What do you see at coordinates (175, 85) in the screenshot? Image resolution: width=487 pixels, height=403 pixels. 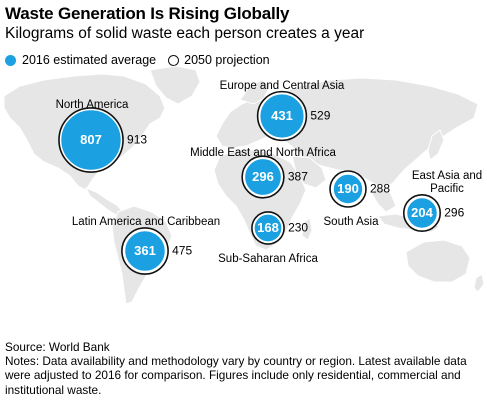 I see `map-greenland` at bounding box center [175, 85].